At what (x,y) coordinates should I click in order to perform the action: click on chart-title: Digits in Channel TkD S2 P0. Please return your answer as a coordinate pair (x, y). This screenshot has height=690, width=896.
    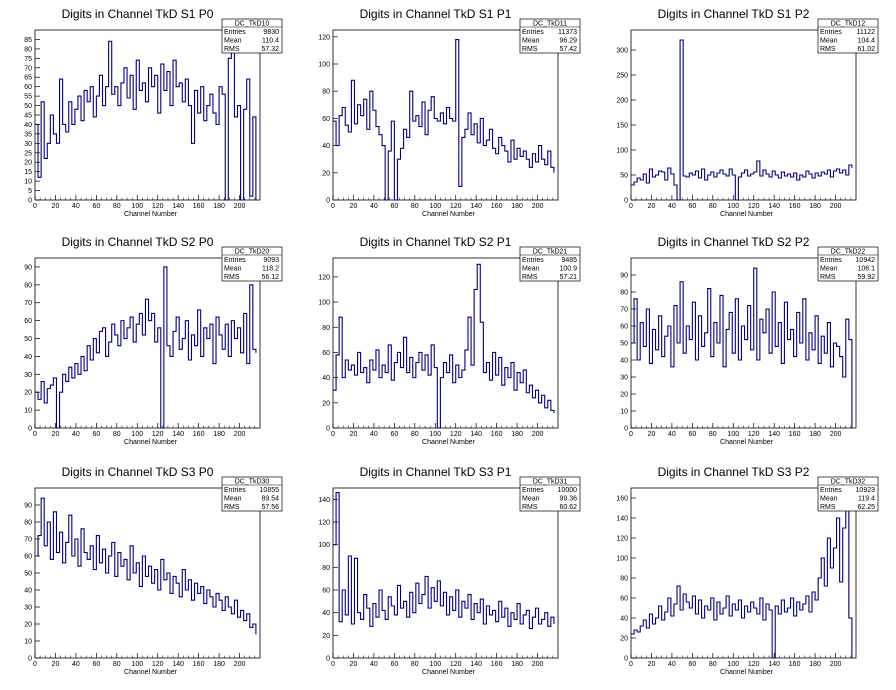
    Looking at the image, I should click on (138, 242).